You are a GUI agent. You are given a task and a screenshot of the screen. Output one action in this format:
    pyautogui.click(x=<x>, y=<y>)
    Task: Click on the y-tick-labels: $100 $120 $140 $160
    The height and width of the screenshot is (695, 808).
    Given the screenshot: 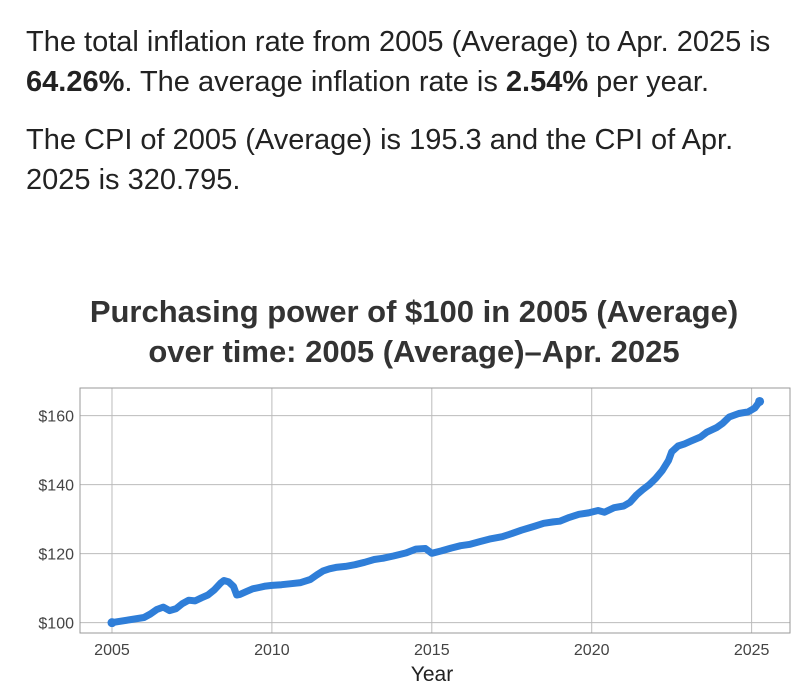 What is the action you would take?
    pyautogui.click(x=56, y=521)
    